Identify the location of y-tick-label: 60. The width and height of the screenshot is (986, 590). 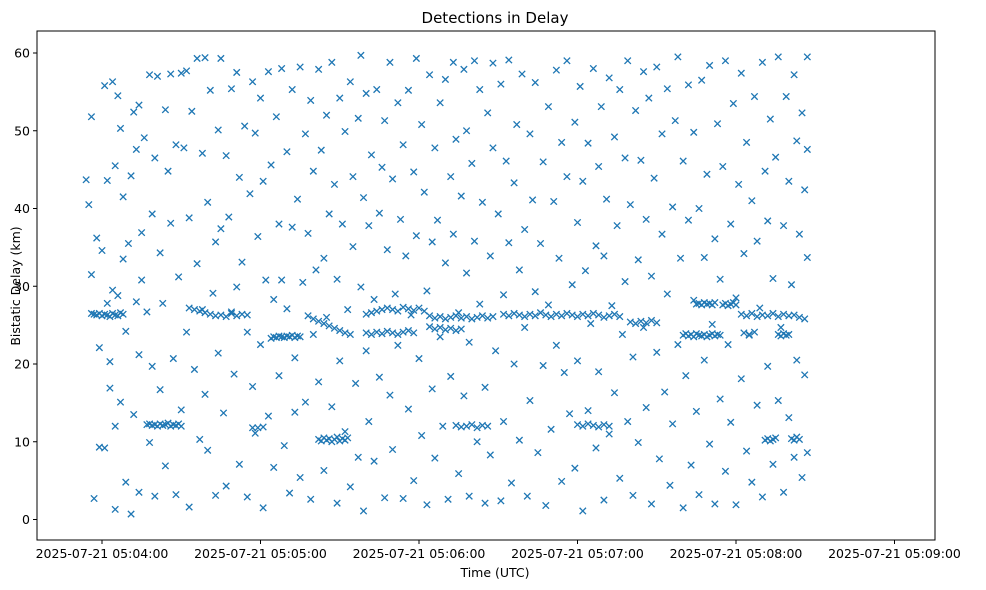
(22, 53).